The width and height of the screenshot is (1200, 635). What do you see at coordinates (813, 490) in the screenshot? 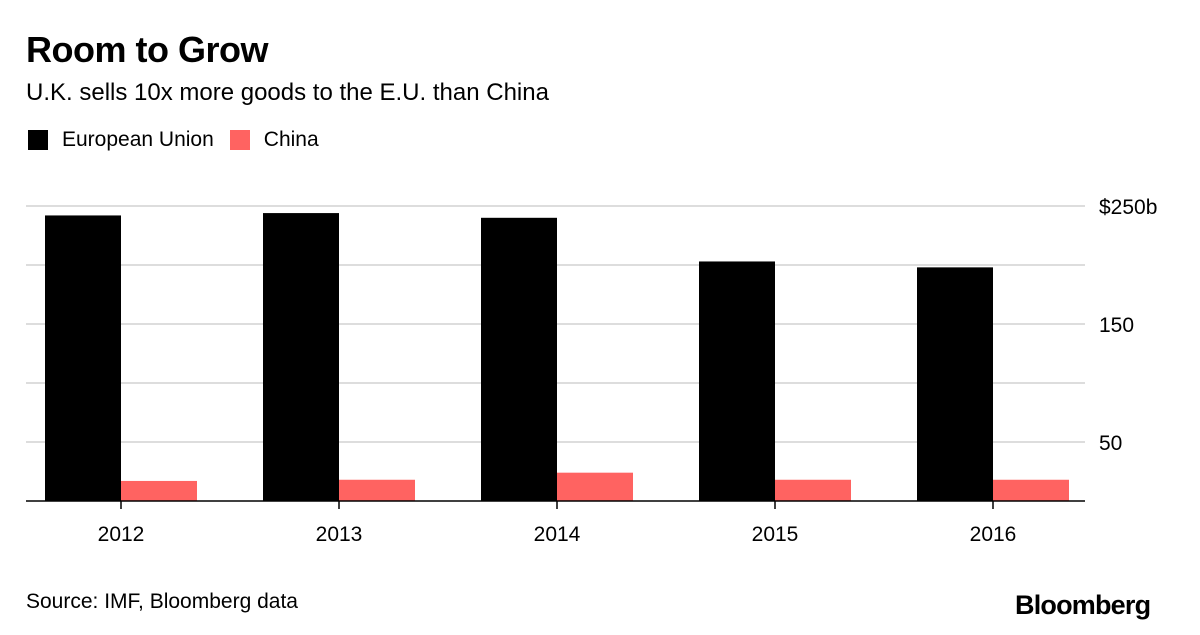
I see `bar-china-2015` at bounding box center [813, 490].